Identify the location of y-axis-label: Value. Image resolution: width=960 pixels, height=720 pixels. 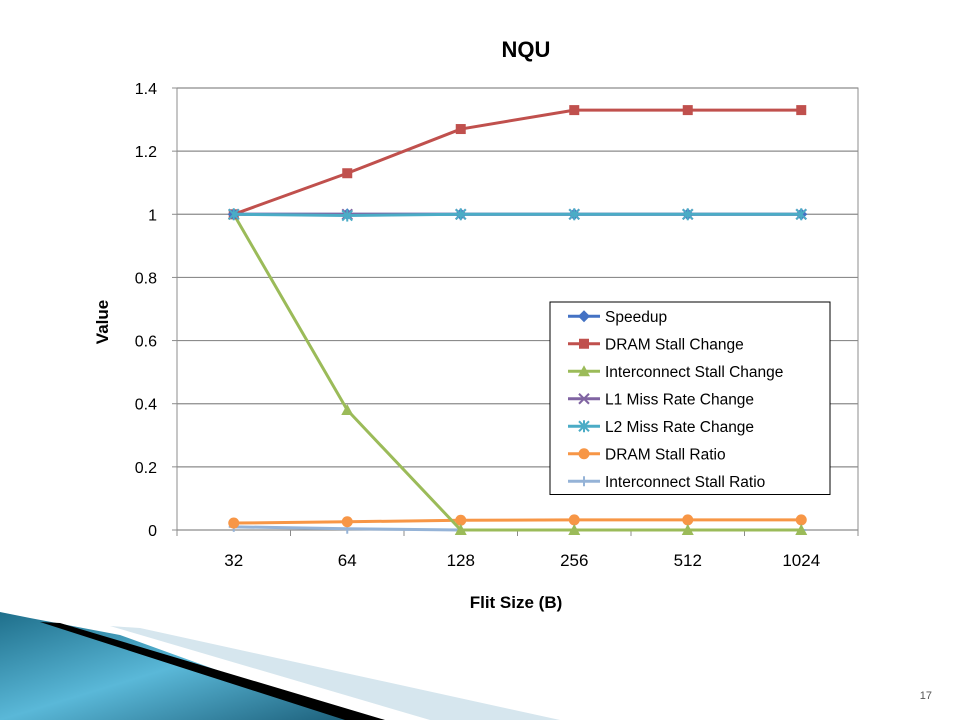
(102, 322).